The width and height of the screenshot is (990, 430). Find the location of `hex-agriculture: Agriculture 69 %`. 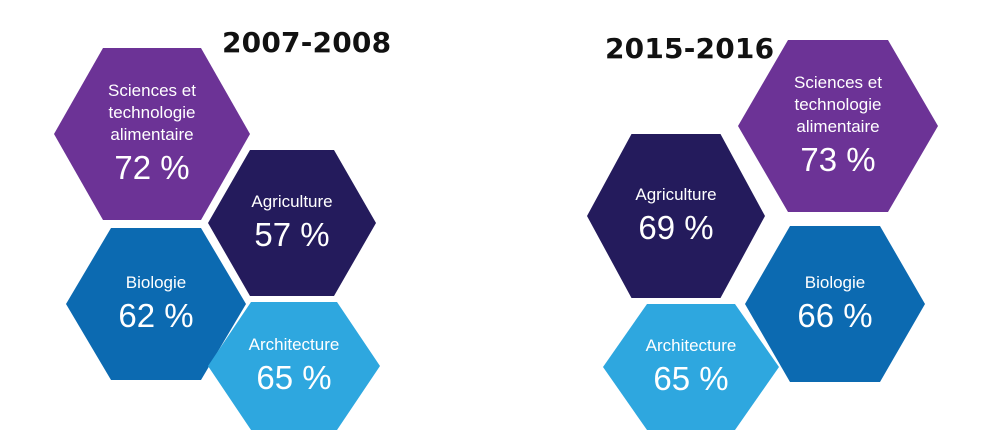

hex-agriculture: Agriculture 69 % is located at coordinates (676, 216).